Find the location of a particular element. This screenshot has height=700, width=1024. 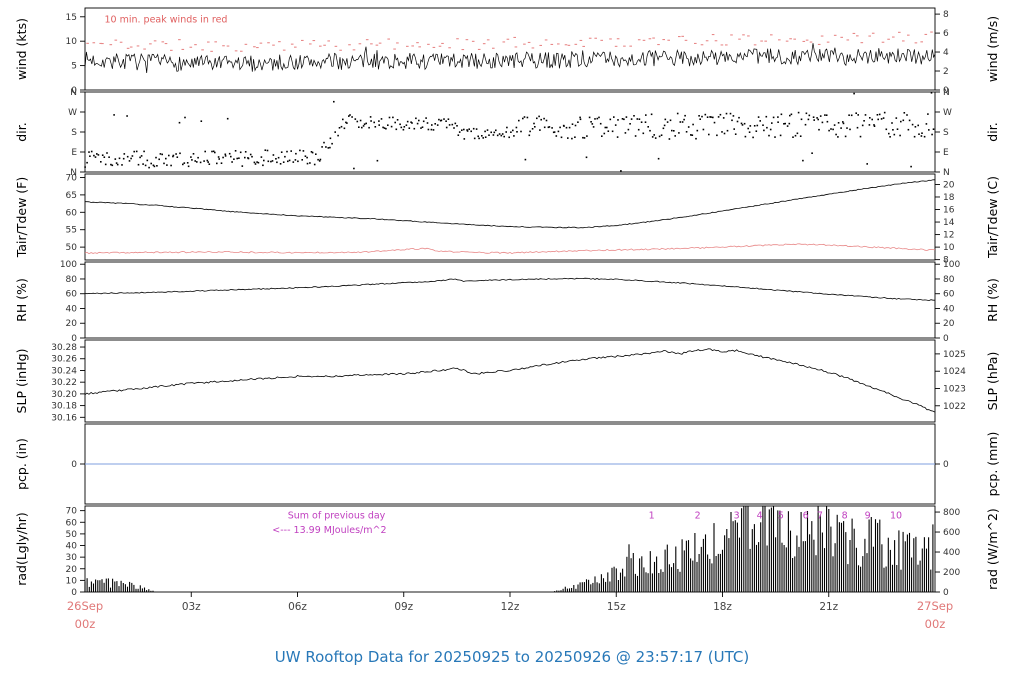

x-tick-label: 15z is located at coordinates (616, 607).